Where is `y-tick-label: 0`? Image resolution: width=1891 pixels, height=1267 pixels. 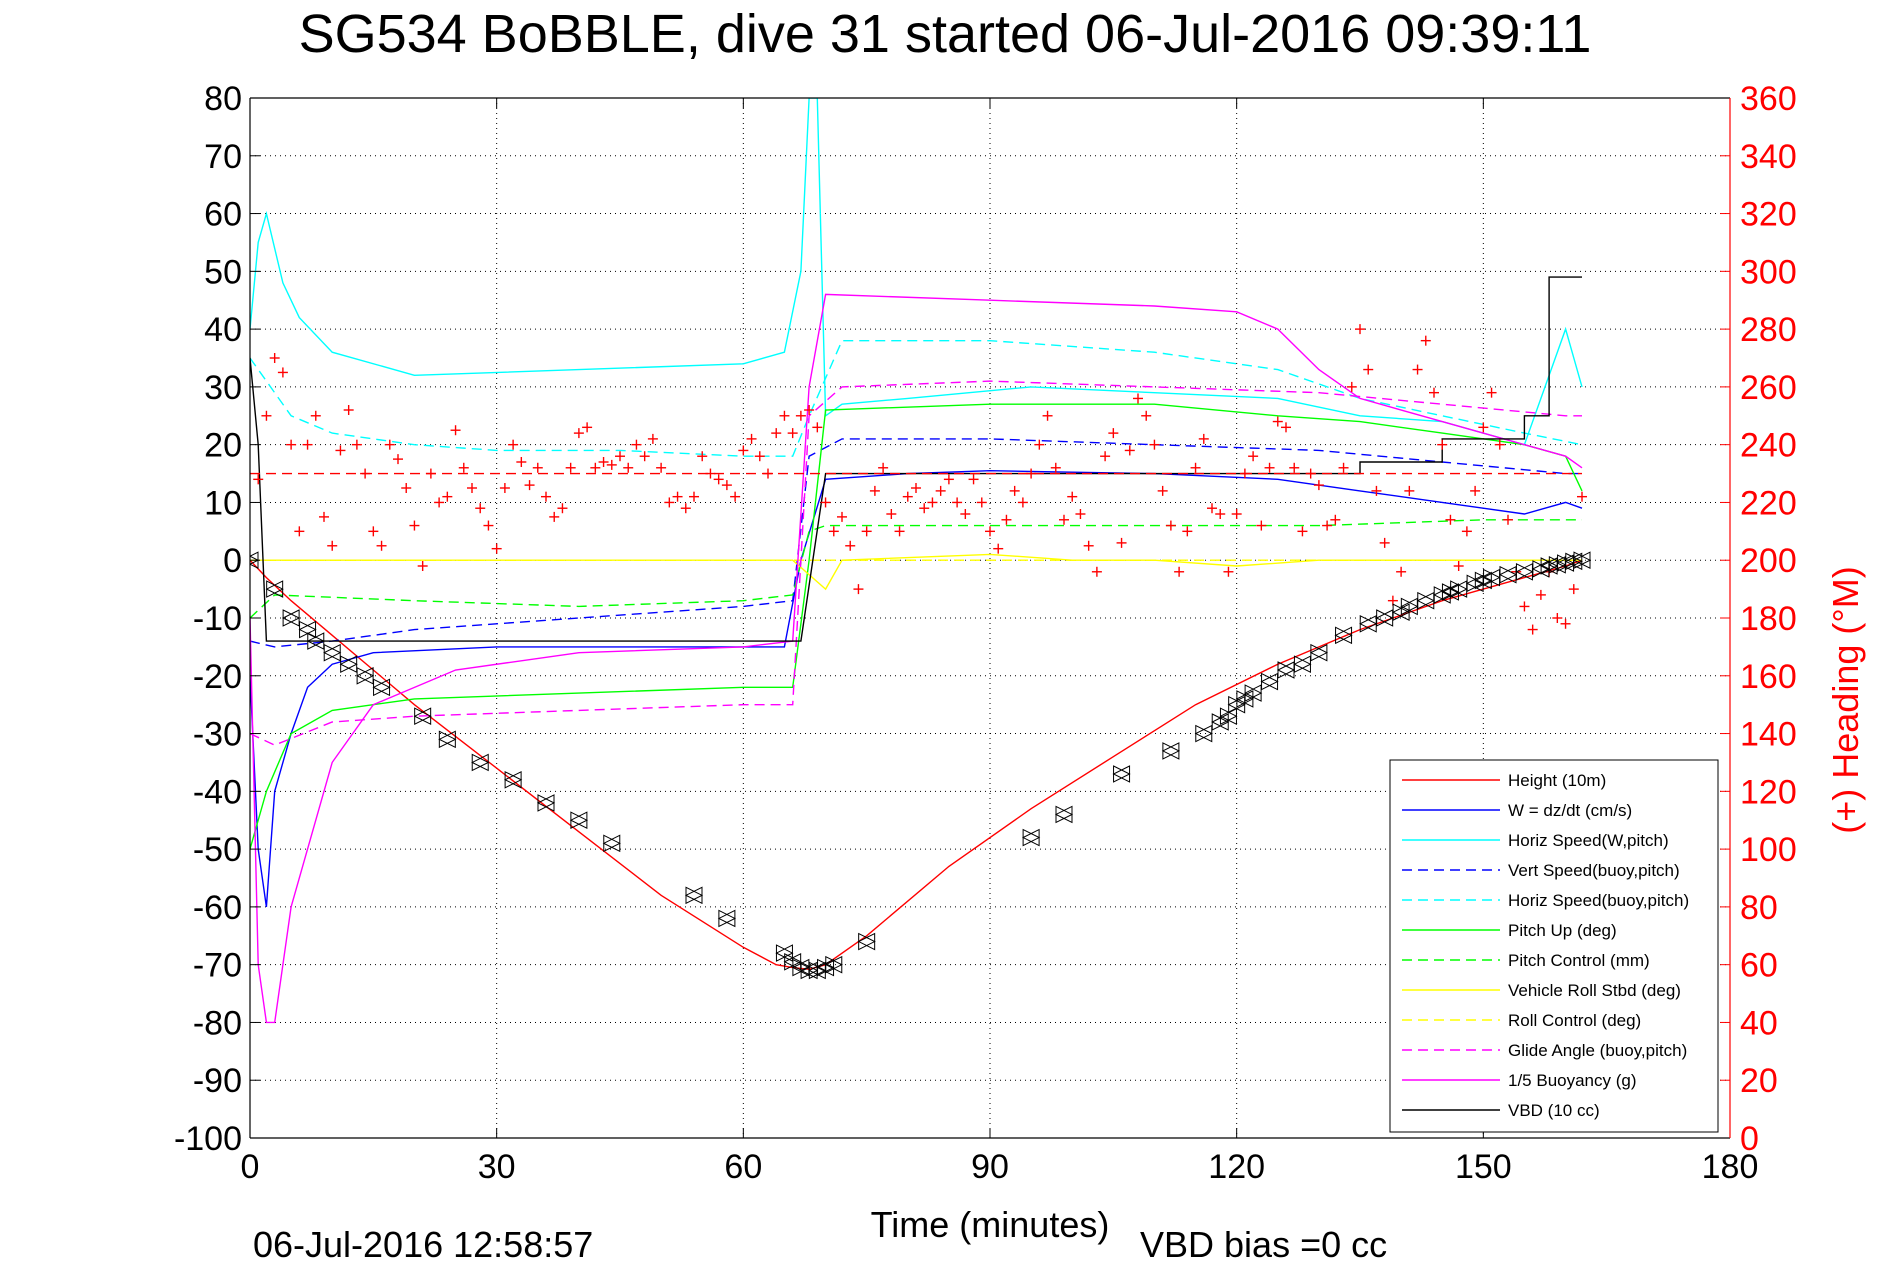
y-tick-label: 0 is located at coordinates (232, 561).